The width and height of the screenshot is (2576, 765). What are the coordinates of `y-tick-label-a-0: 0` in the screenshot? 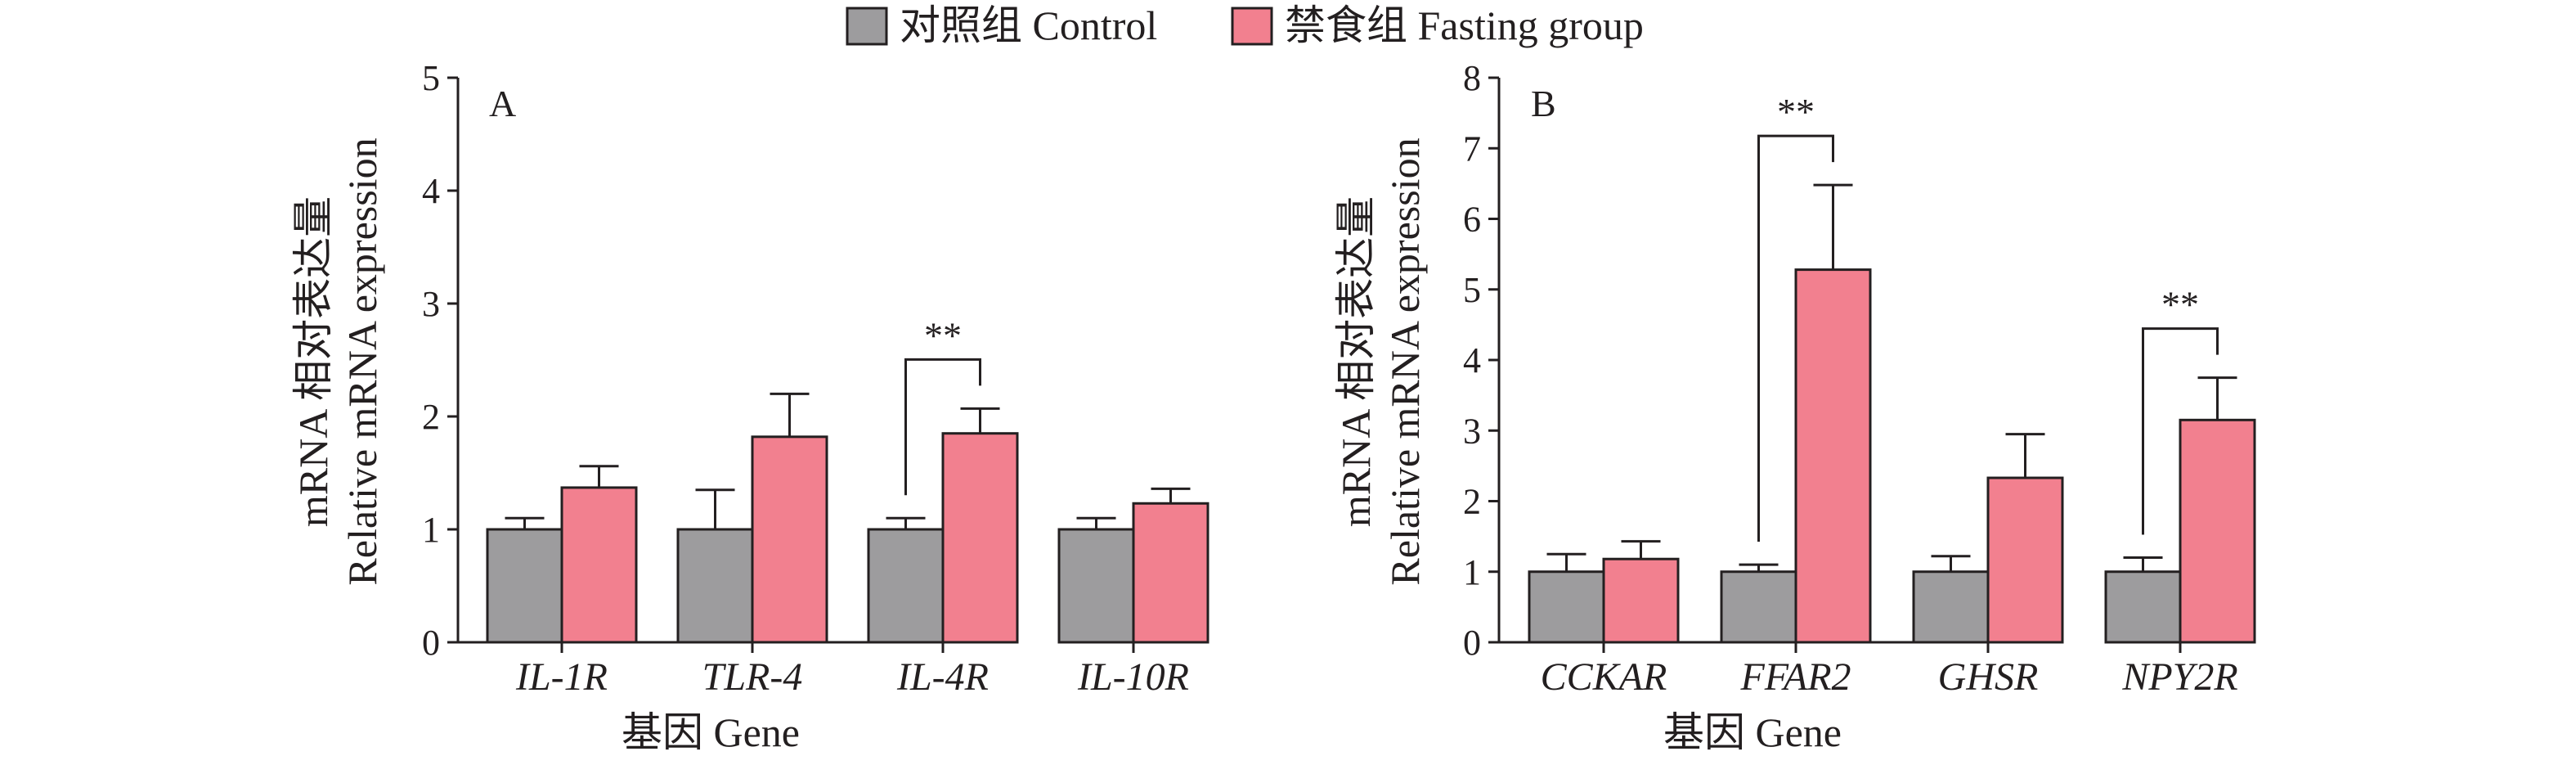 It's located at (431, 643).